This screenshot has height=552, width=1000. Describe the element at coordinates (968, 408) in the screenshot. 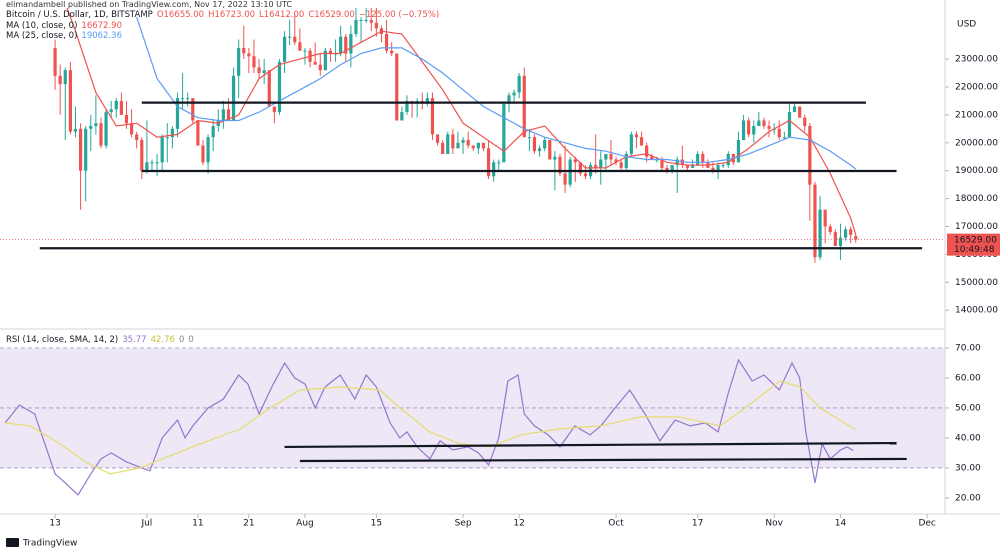

I see `y-tick-label: 50.00` at that location.